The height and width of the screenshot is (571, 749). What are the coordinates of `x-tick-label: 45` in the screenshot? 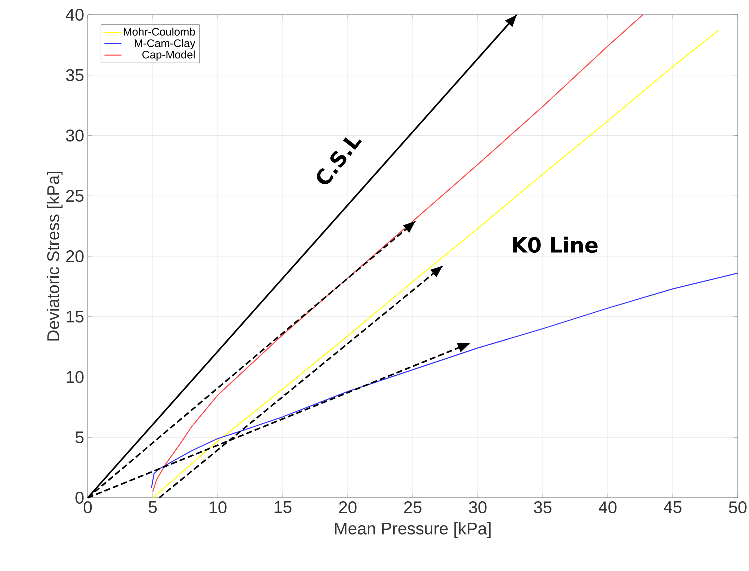 It's located at (673, 508).